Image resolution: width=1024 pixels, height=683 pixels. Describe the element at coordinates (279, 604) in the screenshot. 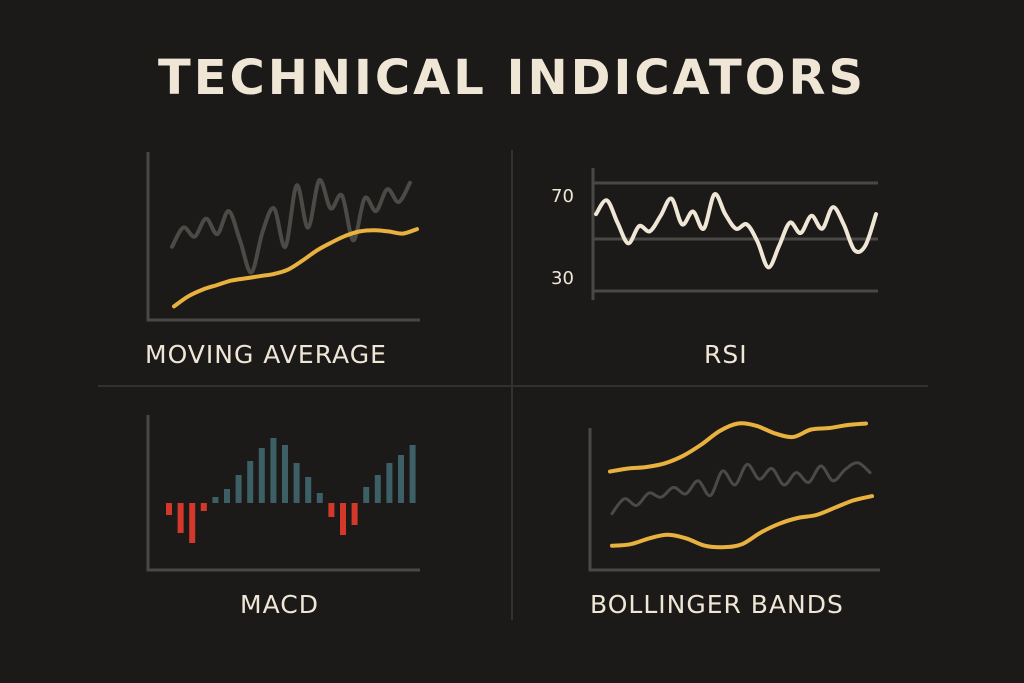

I see `macd-label: MACD` at that location.